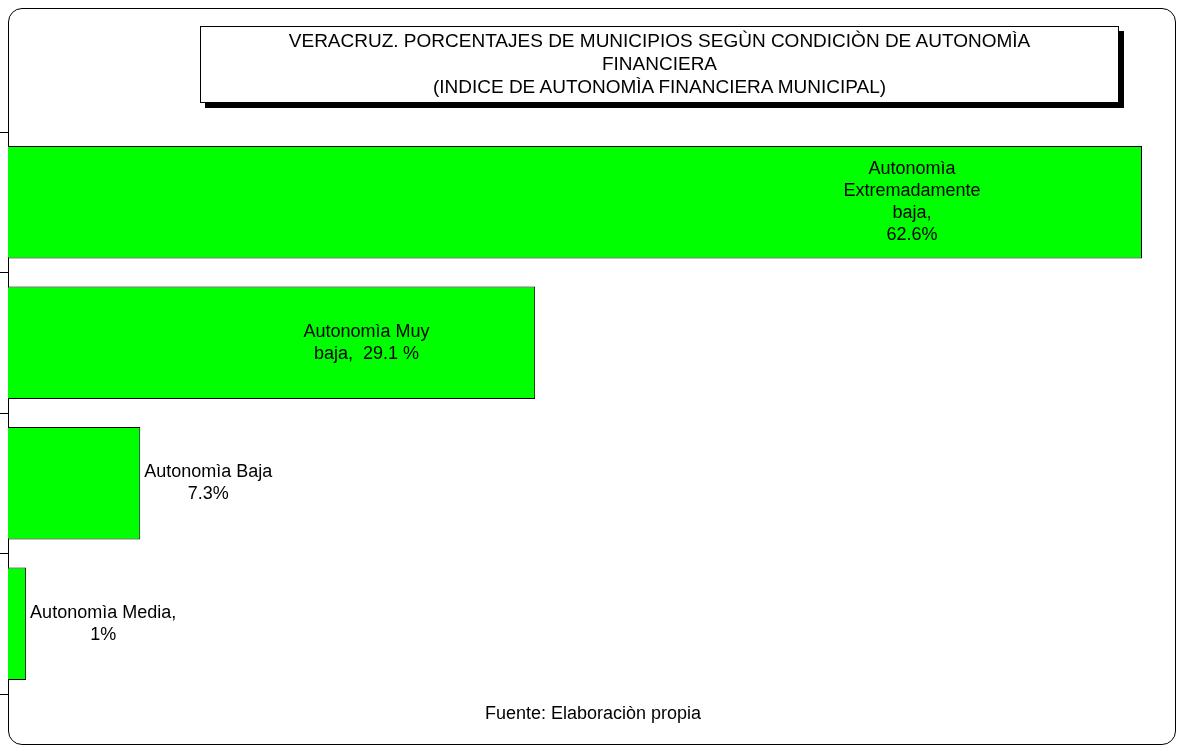 The image size is (1186, 753). I want to click on chart-title: VERACRUZ. PORCENTAJES DE MUNICIPIOS SEGÙN CONDICIÒN DE AUTONOMÌA FINANCIERA, so click(659, 52).